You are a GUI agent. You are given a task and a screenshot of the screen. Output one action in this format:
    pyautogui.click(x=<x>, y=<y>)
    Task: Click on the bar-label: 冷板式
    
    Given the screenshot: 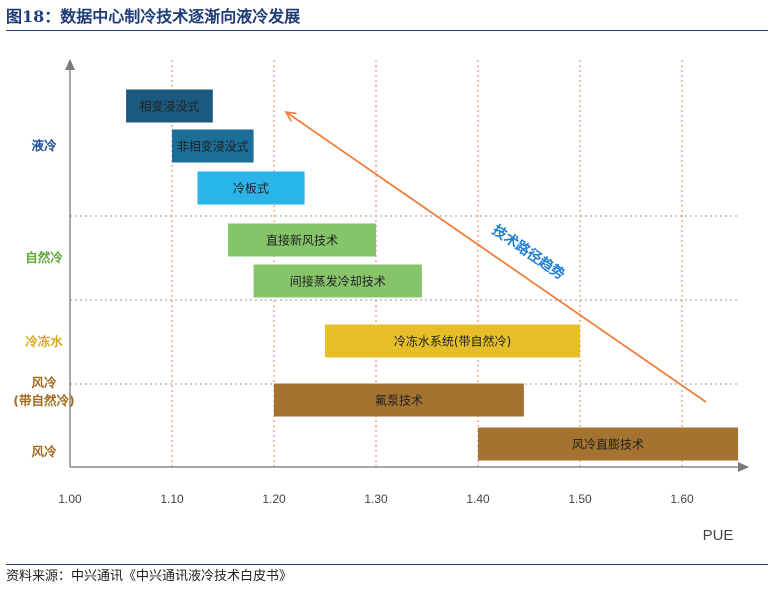 What is the action you would take?
    pyautogui.click(x=251, y=189)
    